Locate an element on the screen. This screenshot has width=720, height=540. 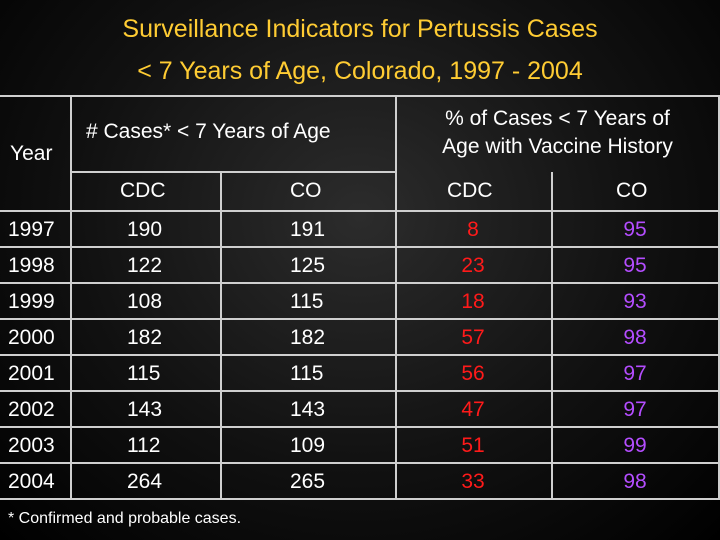
year-header: Year is located at coordinates (31, 153).